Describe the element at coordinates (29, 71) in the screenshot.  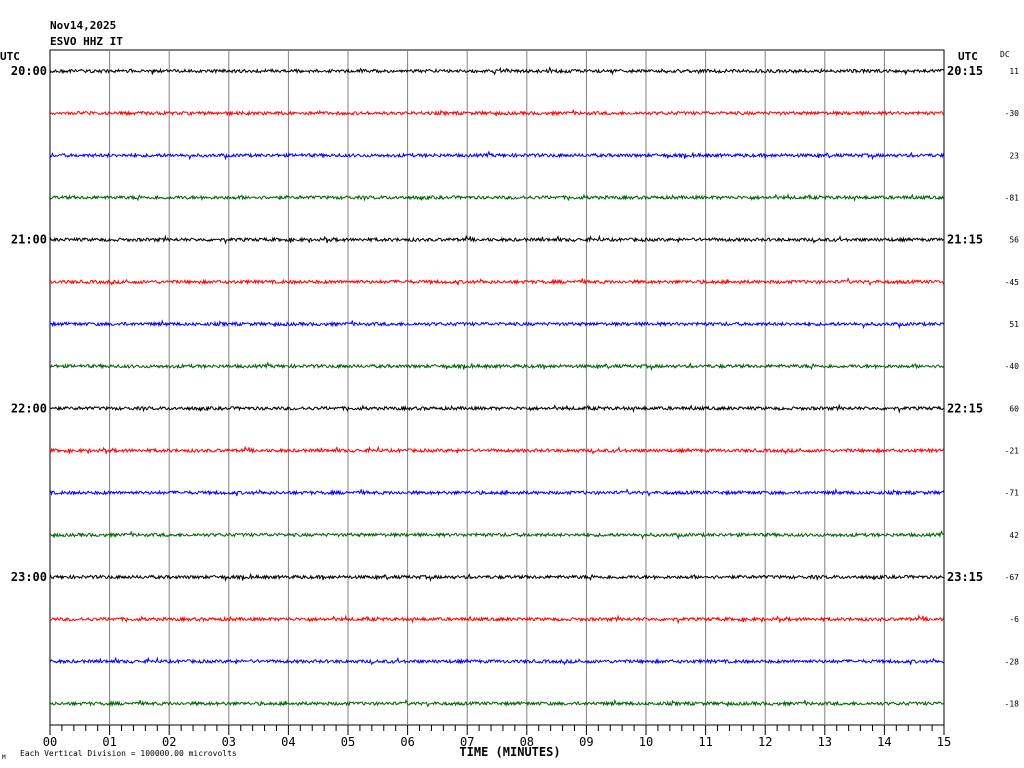
I see `hour-label-left: 20:00` at that location.